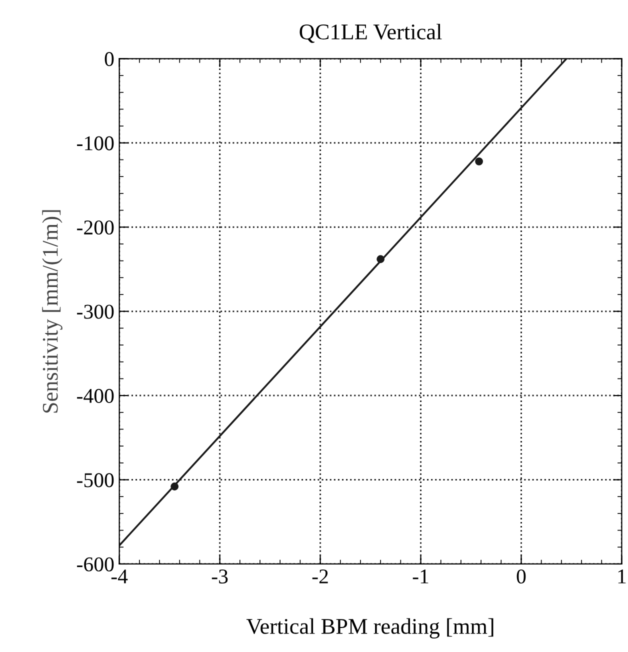  Describe the element at coordinates (52, 311) in the screenshot. I see `y-axis-title: Sensitivity [mm/(1/m)]` at that location.